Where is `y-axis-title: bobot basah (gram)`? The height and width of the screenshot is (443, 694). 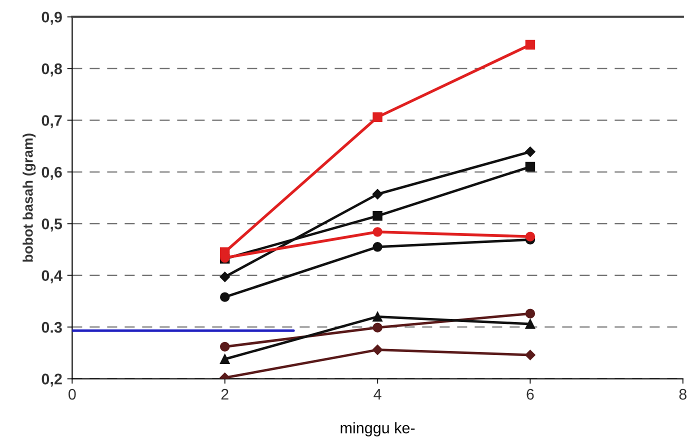 y-axis-title: bobot basah (gram) is located at coordinates (29, 198).